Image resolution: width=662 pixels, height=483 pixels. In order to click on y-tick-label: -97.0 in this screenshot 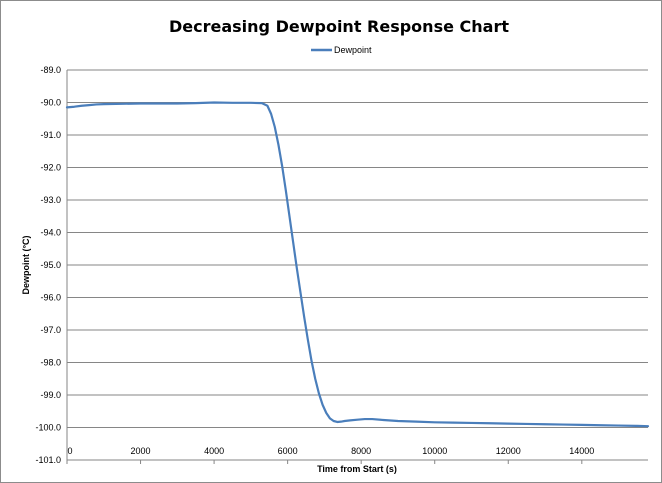, I will do `click(50, 330)`.